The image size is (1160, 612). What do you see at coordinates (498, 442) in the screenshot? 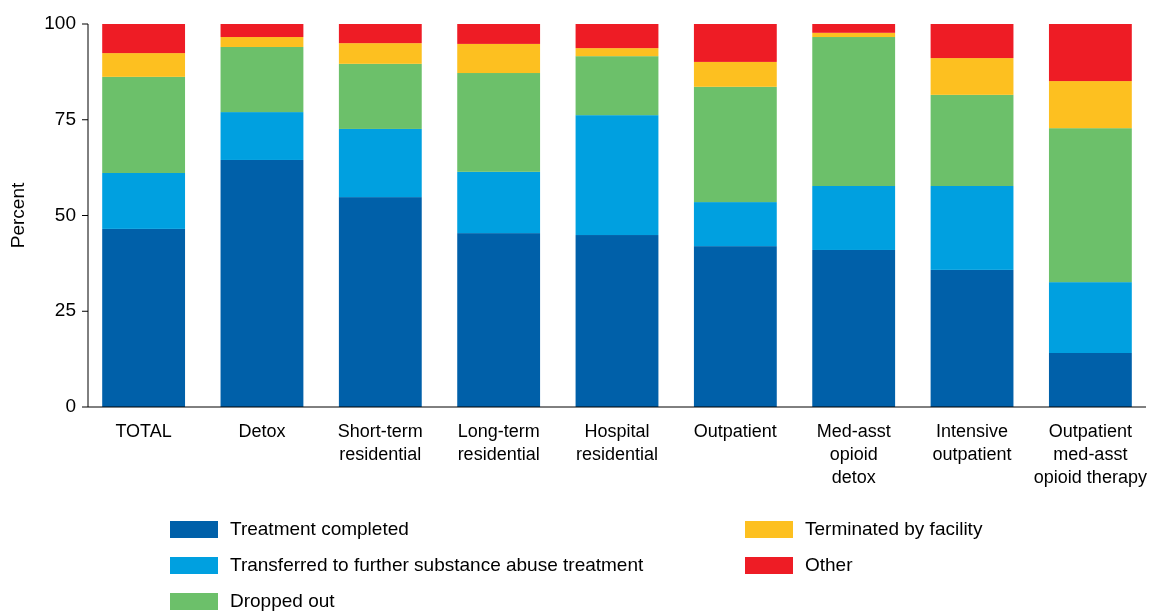
I see `x-tick-label: Long-term residential` at bounding box center [498, 442].